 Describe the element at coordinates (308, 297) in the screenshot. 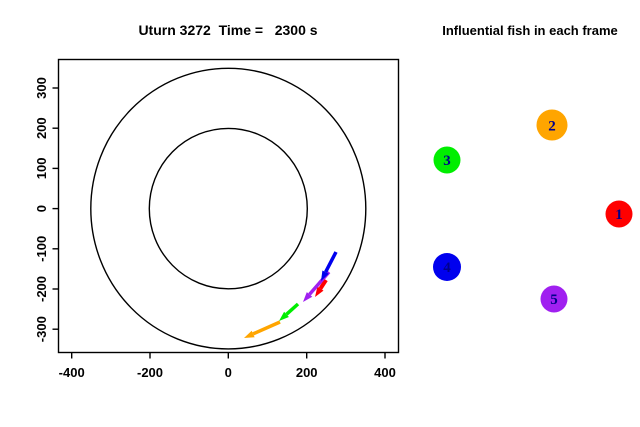

I see `fish-5-arrow-head` at that location.